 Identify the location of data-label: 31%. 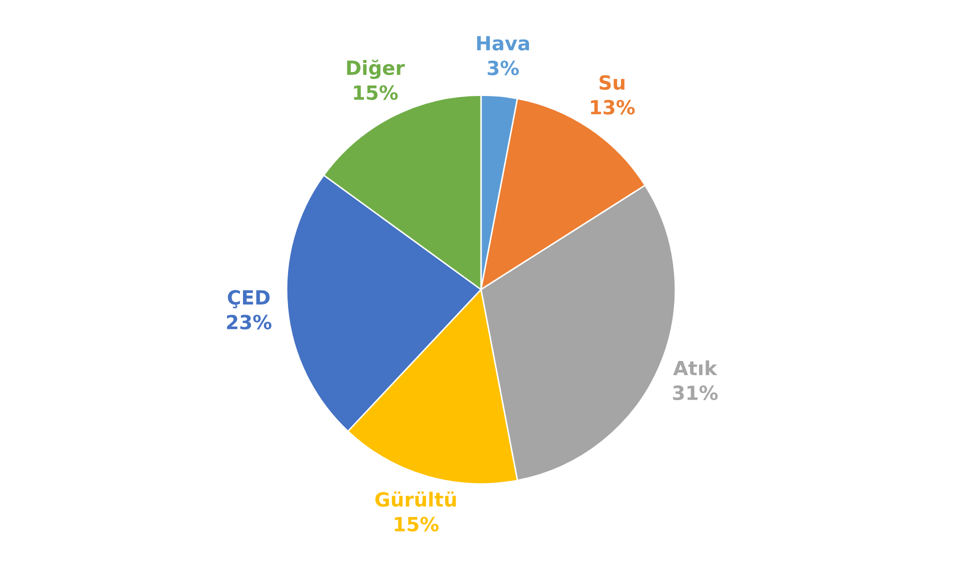
(695, 392).